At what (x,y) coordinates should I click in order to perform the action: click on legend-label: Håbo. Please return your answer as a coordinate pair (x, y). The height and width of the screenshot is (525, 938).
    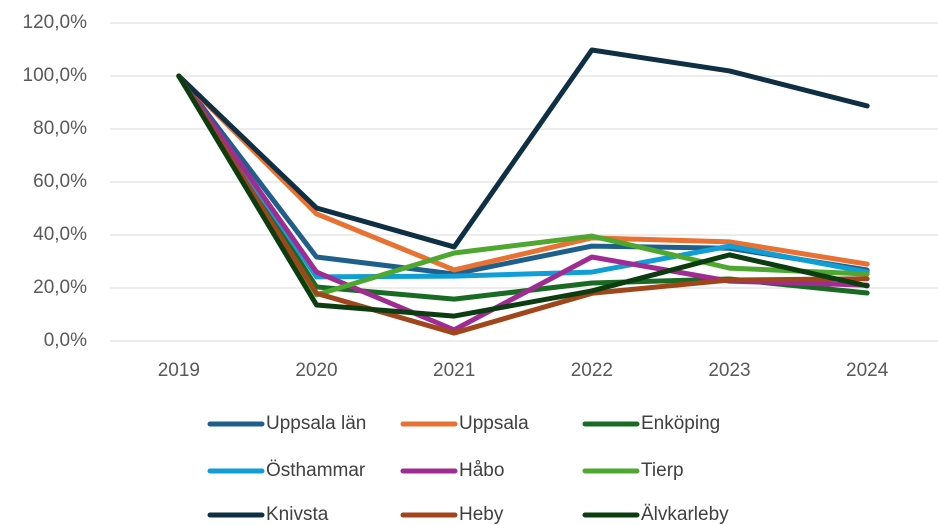
    Looking at the image, I should click on (481, 470).